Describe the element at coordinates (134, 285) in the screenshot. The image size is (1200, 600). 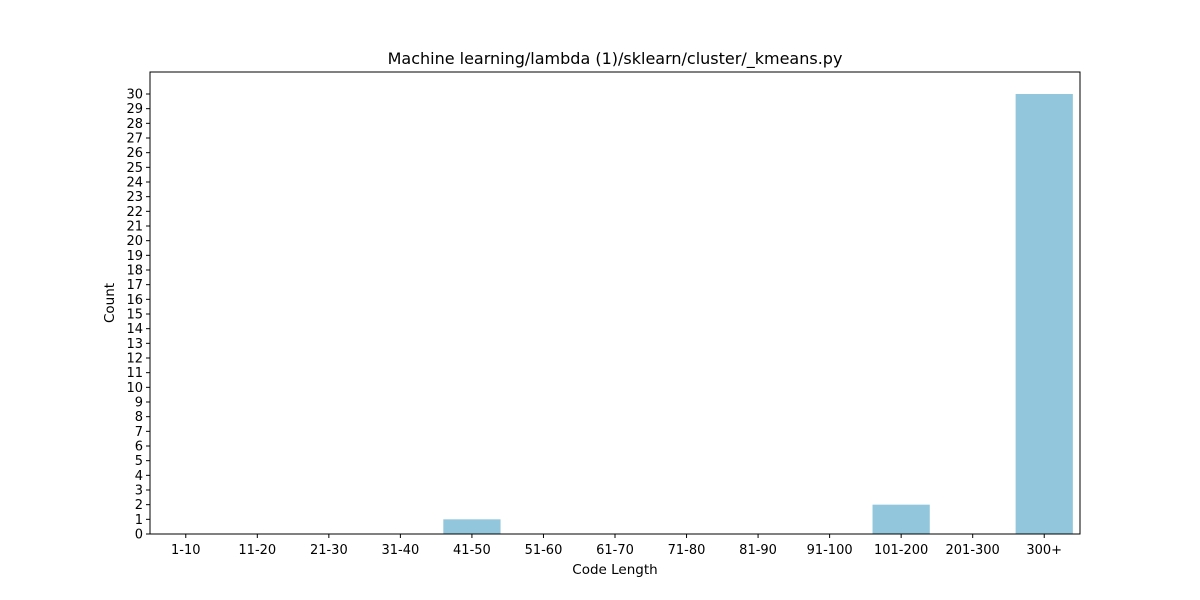
I see `y-tick-label: 17` at that location.